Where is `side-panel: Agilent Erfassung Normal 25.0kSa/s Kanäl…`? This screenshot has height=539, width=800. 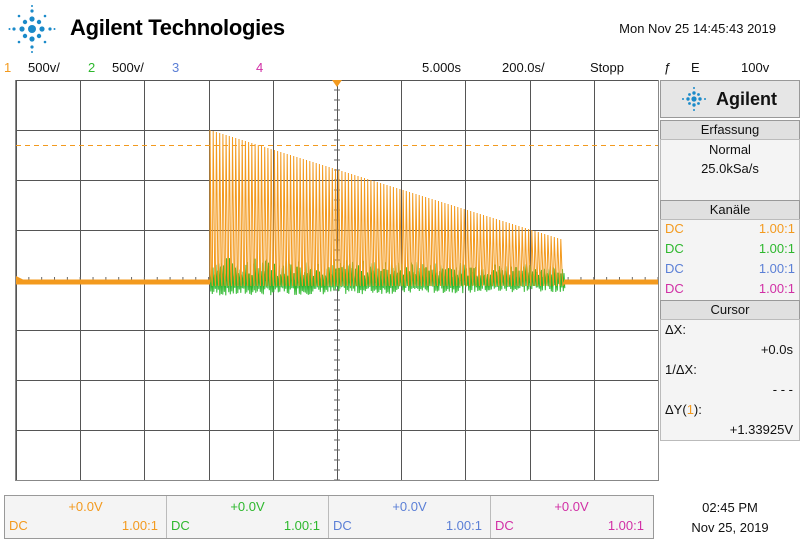 side-panel: Agilent Erfassung Normal 25.0kSa/s Kanäl… is located at coordinates (730, 280).